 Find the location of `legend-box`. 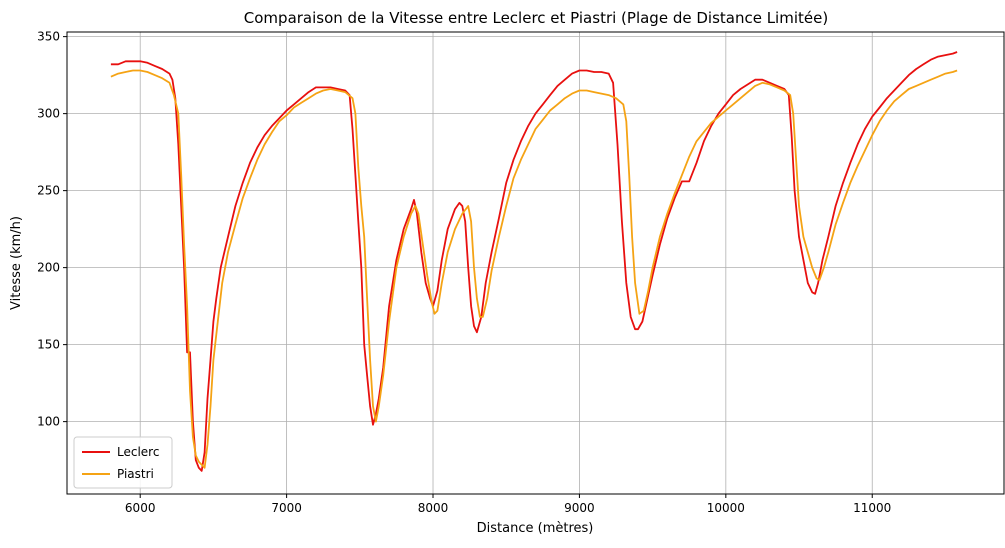

legend-box is located at coordinates (123, 462).